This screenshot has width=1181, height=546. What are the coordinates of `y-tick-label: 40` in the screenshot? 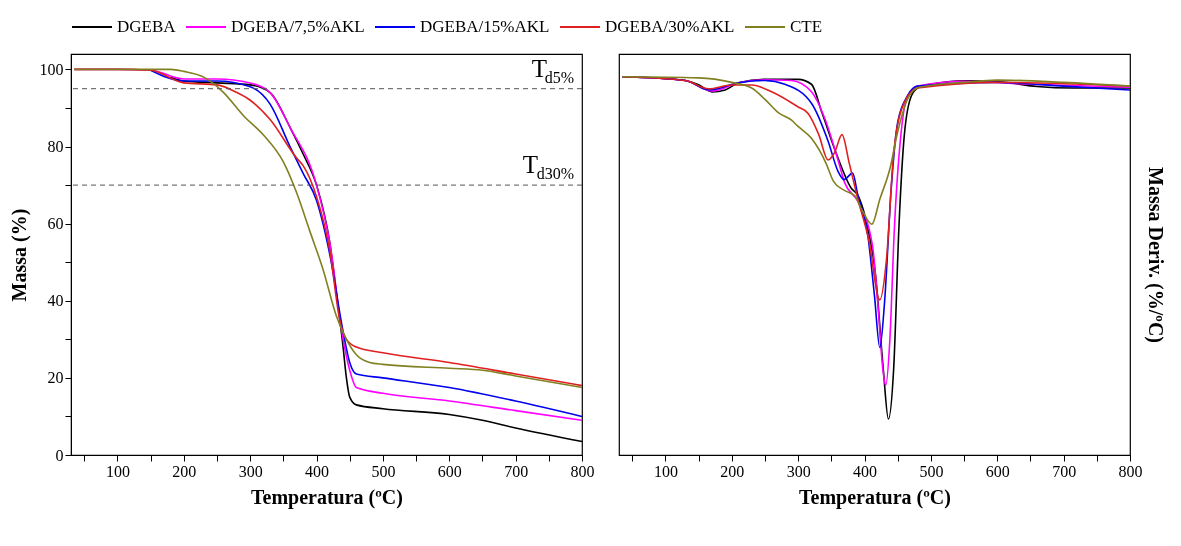 It's located at (55, 301).